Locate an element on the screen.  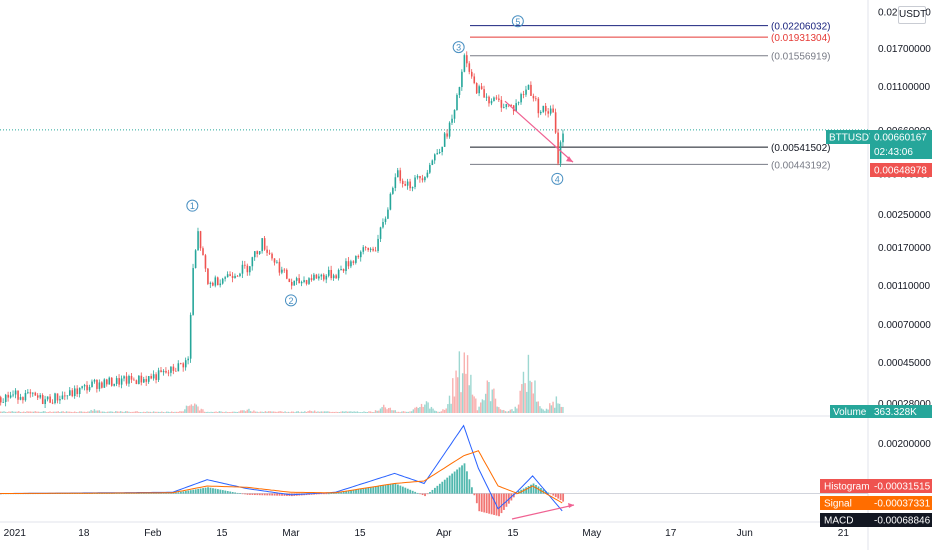
wave-label: 2 is located at coordinates (290, 301).